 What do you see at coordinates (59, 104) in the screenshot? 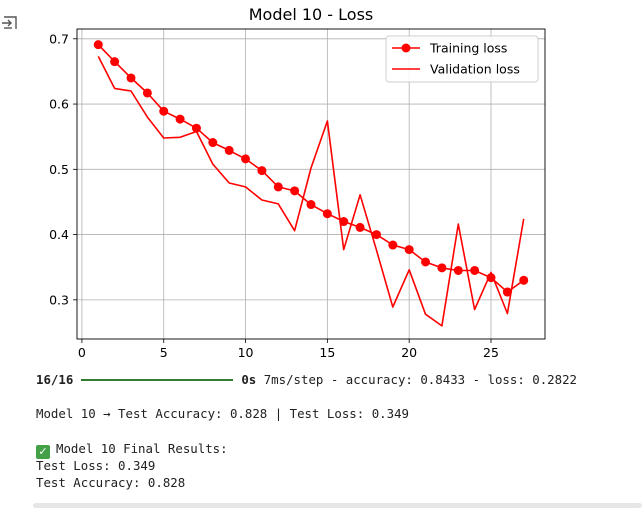
I see `y-tick-label-3: 0.6` at bounding box center [59, 104].